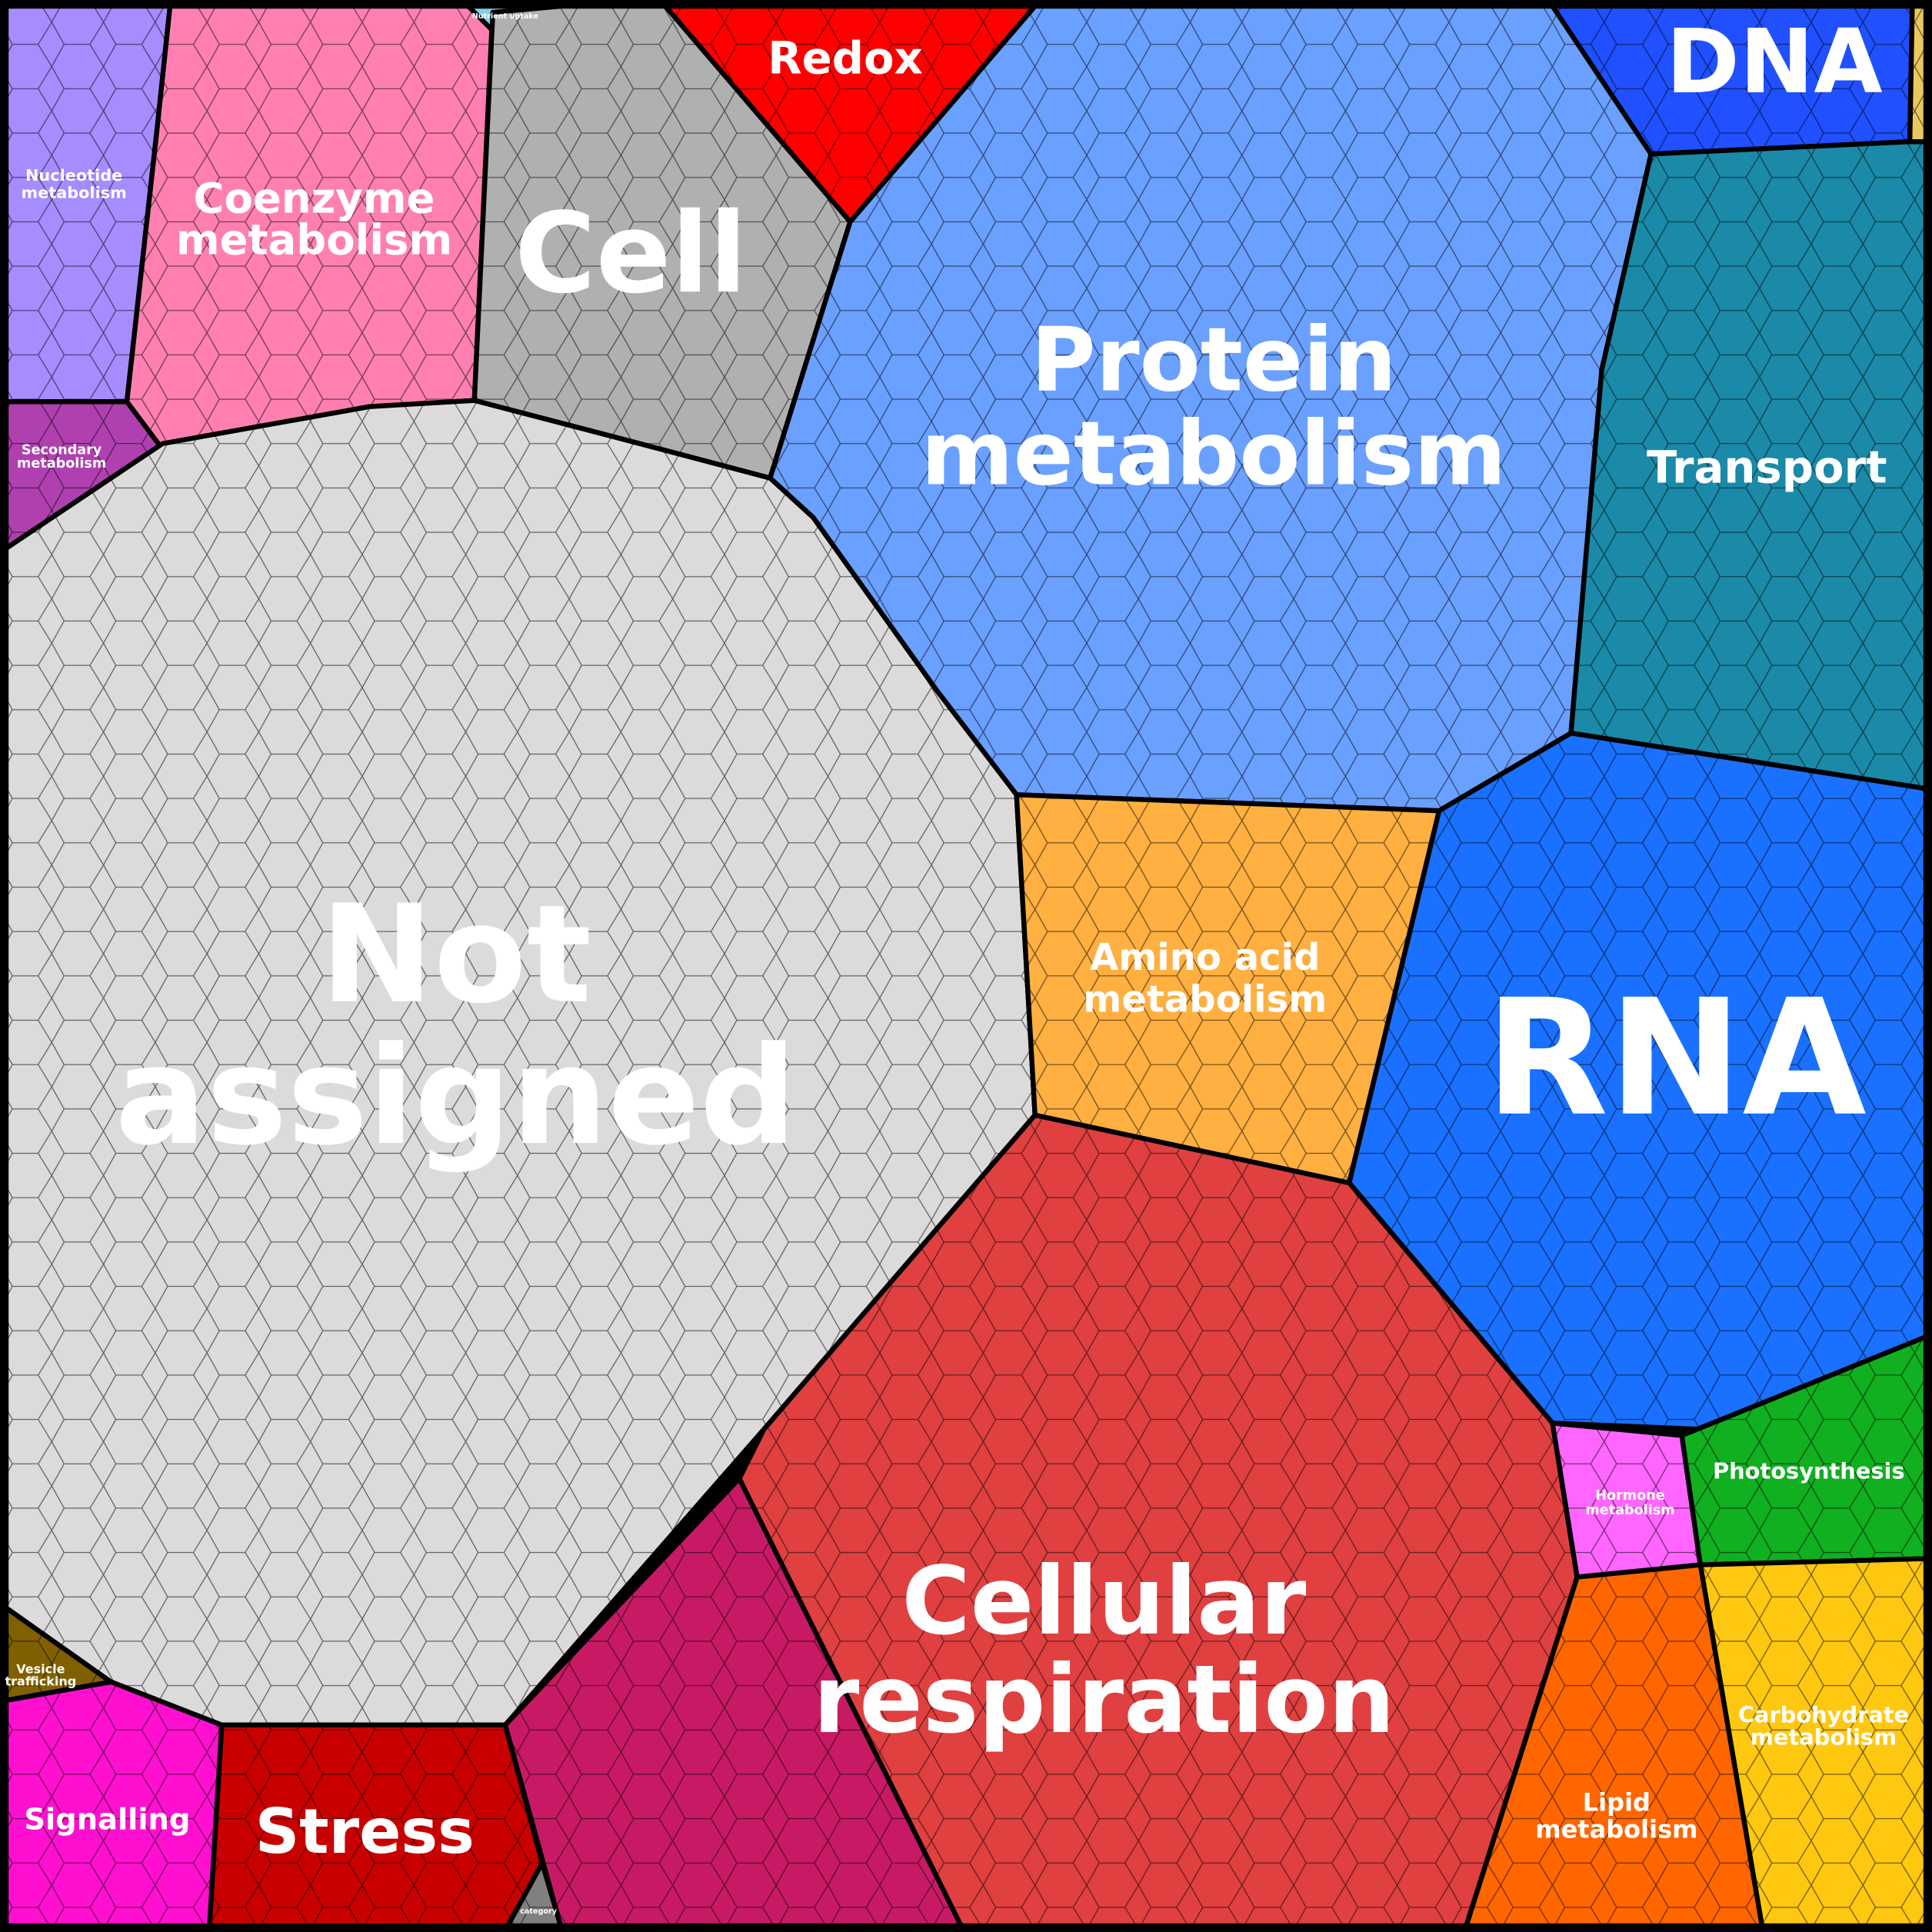 The image size is (1932, 1932). I want to click on region-label: Photosynthesis, so click(1809, 1470).